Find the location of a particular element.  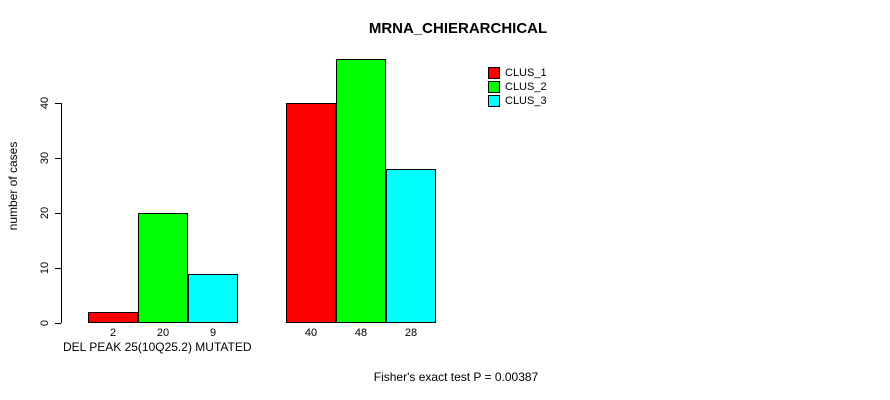

legend-item: CLUS_2 is located at coordinates (517, 87).